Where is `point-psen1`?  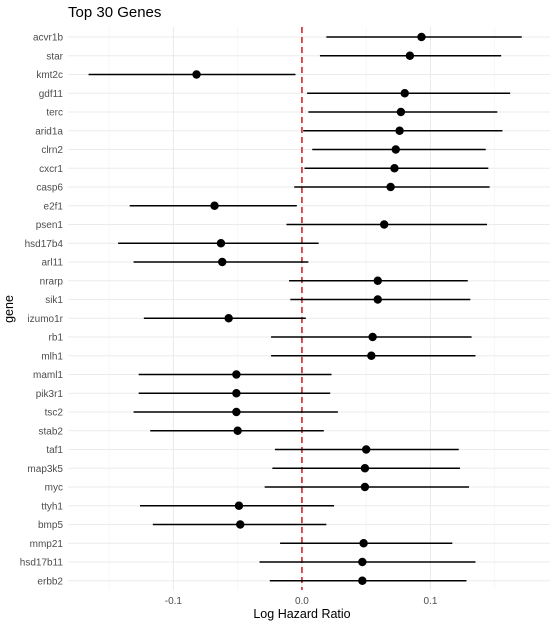
point-psen1 is located at coordinates (384, 224).